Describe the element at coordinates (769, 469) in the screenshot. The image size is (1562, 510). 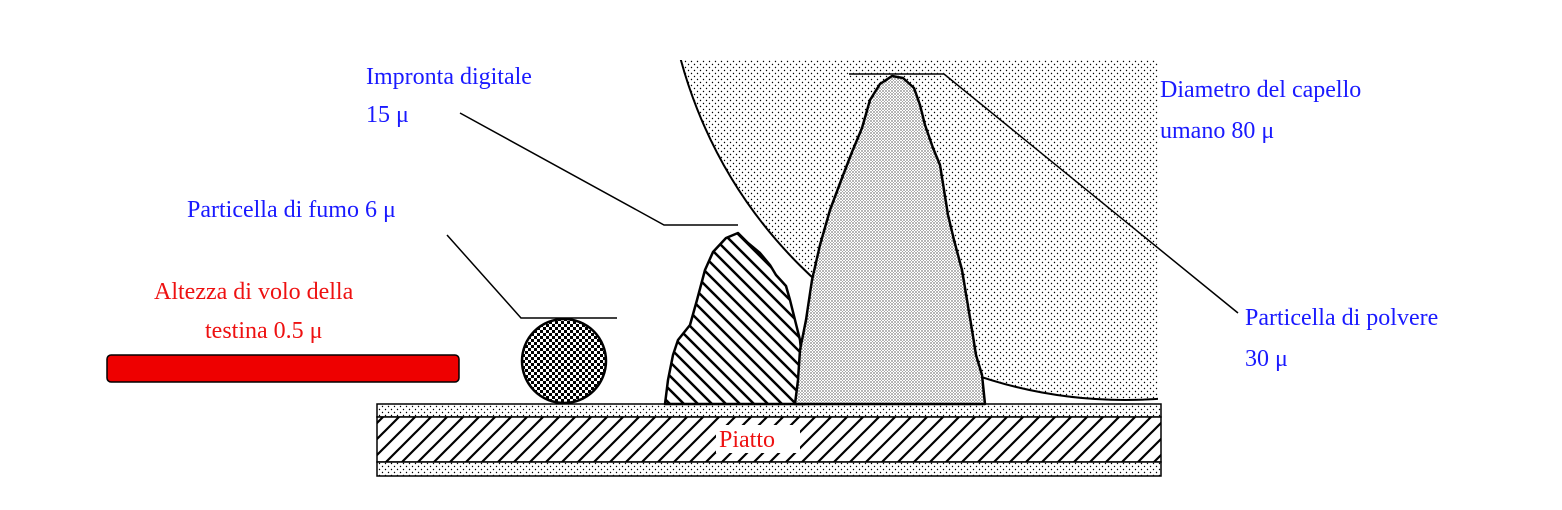
I see `platter-bottom-coating` at that location.